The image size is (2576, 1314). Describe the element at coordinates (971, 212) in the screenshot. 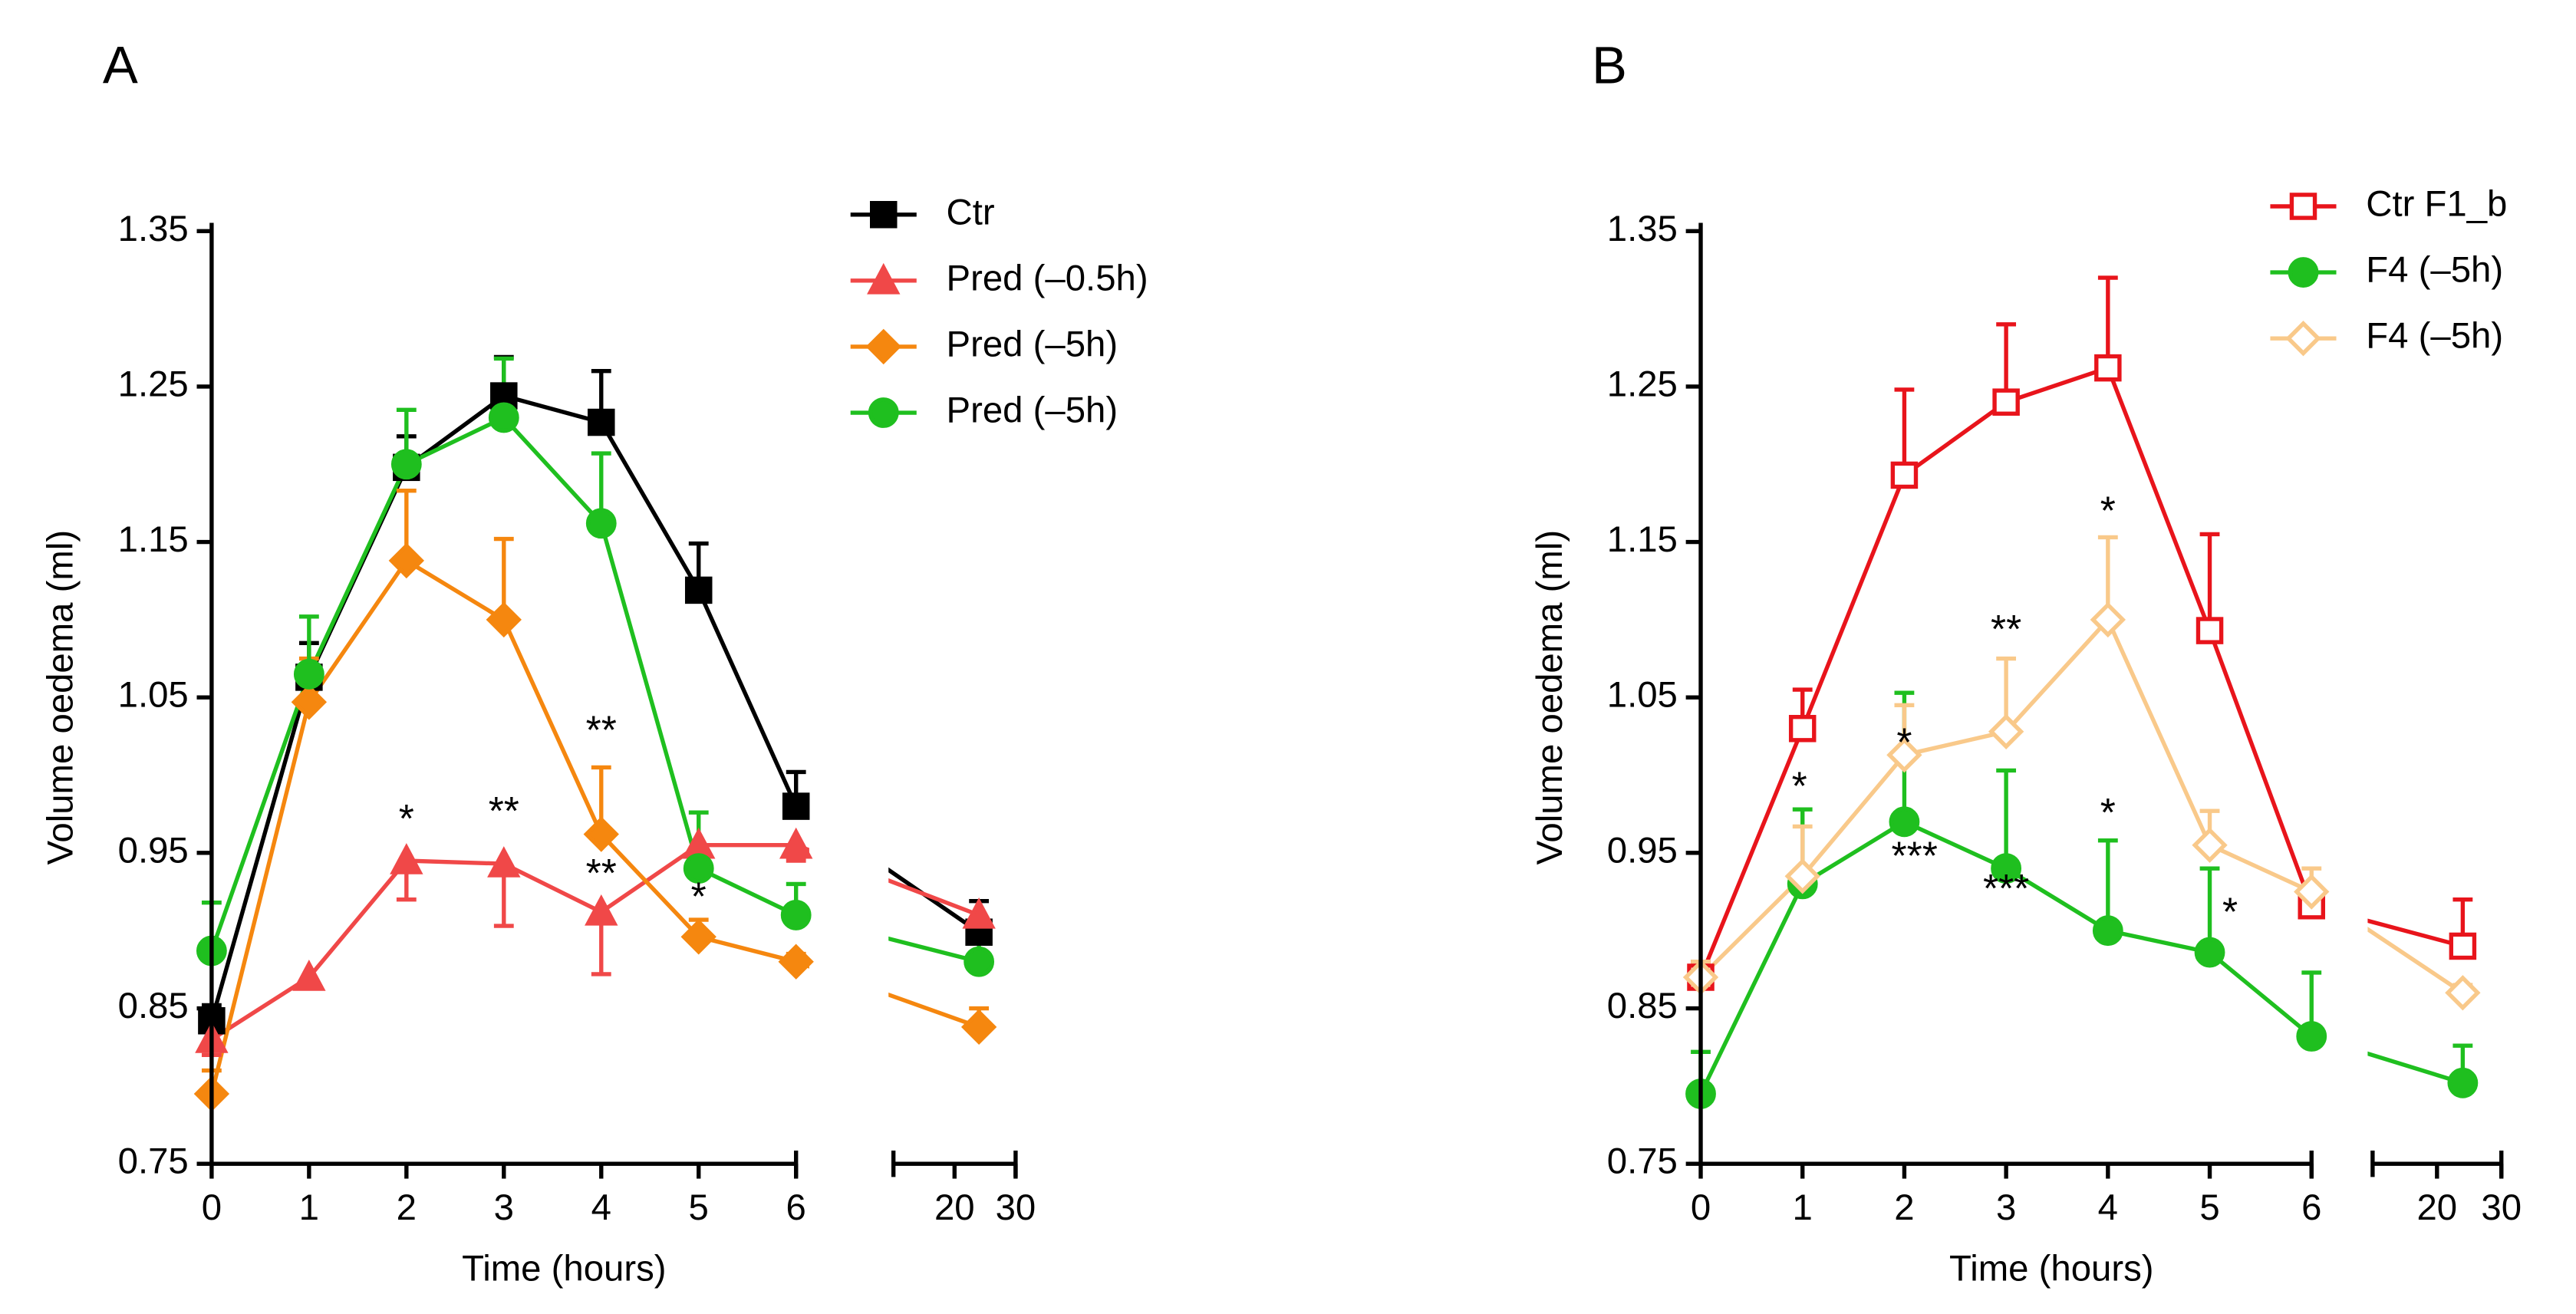

I see `legend-label: Ctr` at that location.